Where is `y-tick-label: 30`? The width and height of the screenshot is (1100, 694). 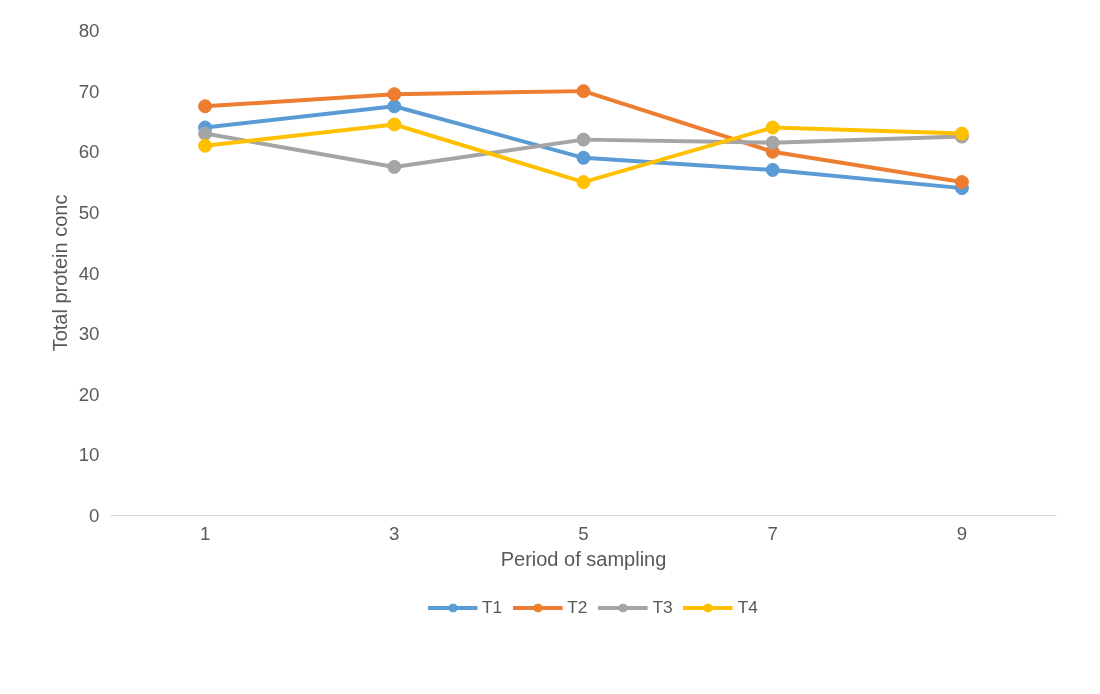
y-tick-label: 30 is located at coordinates (89, 334).